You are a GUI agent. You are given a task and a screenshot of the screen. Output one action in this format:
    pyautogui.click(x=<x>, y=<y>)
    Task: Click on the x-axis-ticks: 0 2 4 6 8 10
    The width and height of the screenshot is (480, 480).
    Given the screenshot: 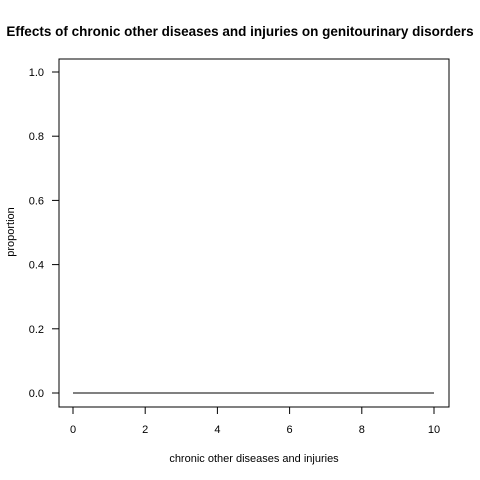 What is the action you would take?
    pyautogui.click(x=255, y=421)
    